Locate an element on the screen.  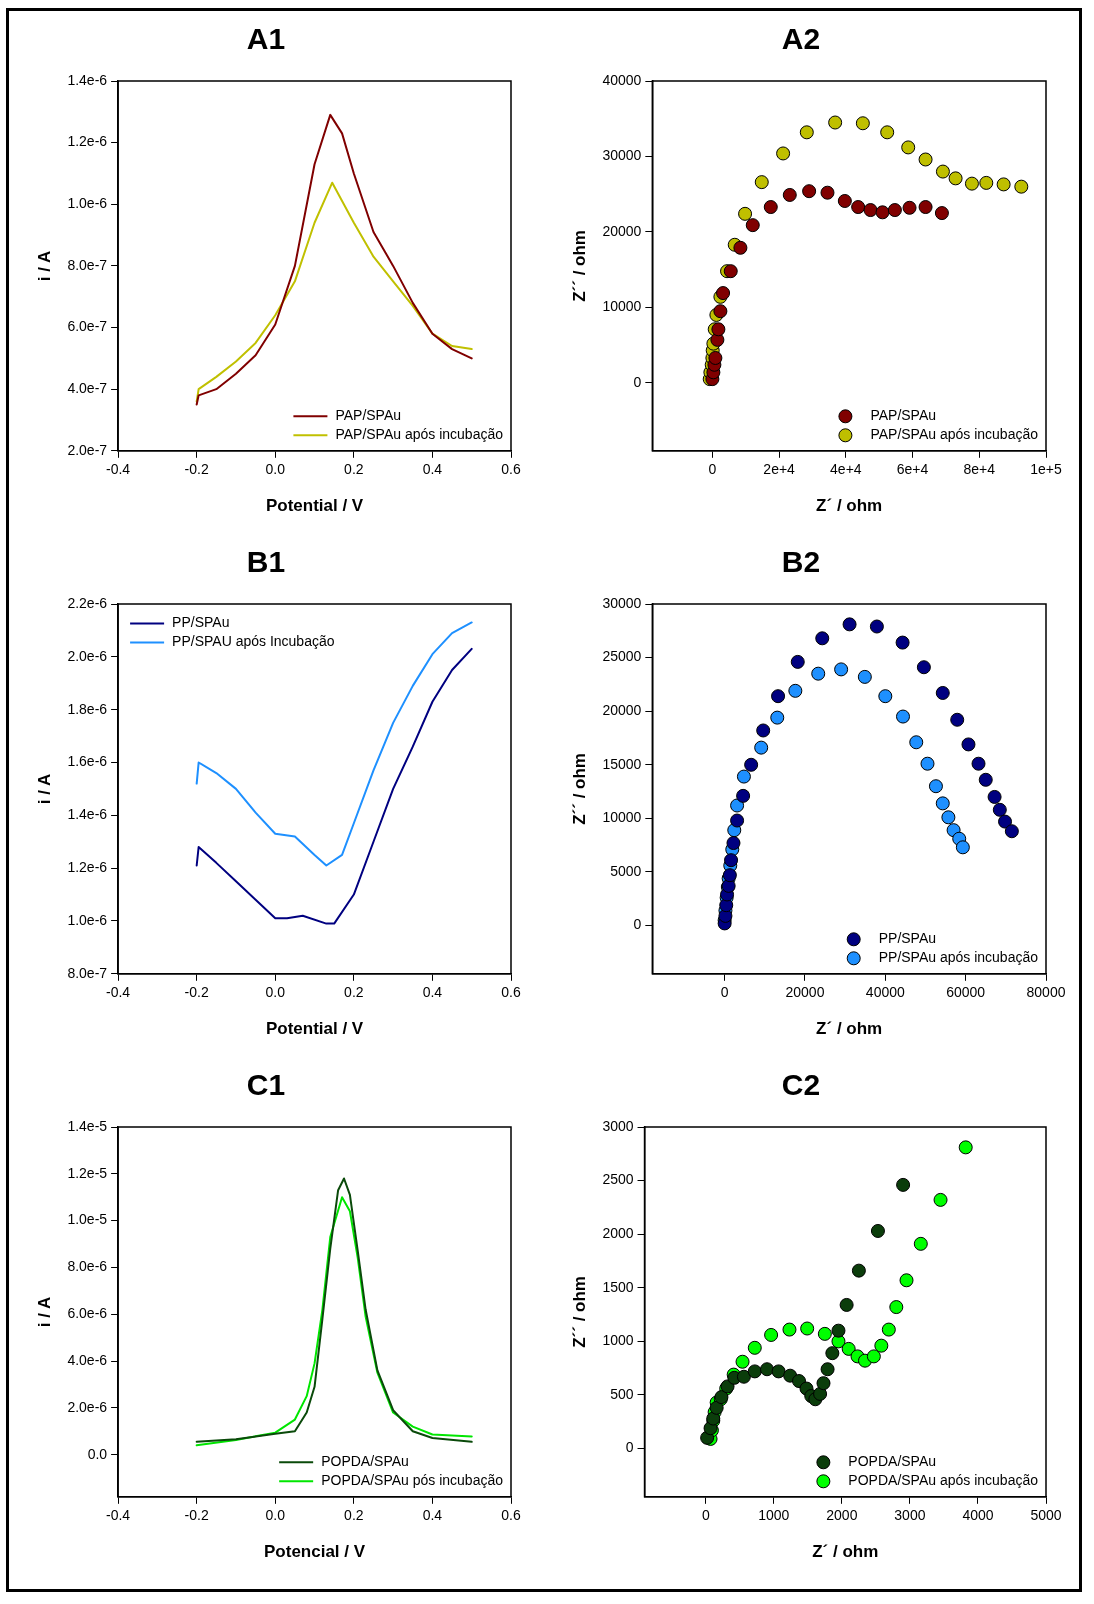
y-tick-label: 1.6e-6 is located at coordinates (87, 761).